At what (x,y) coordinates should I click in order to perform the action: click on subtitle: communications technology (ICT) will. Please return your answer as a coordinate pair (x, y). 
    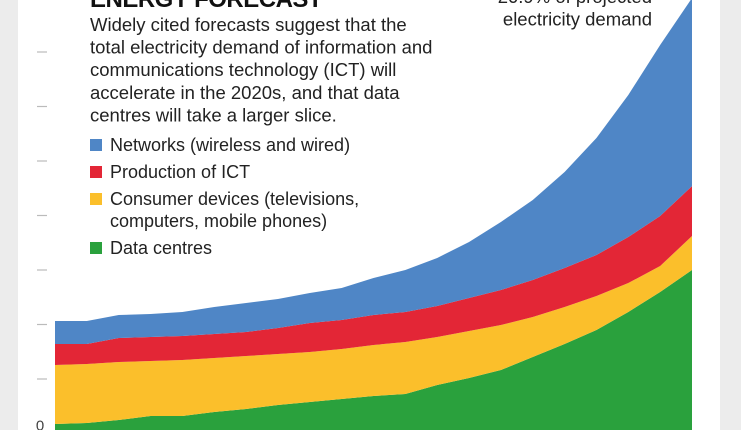
    Looking at the image, I should click on (243, 69).